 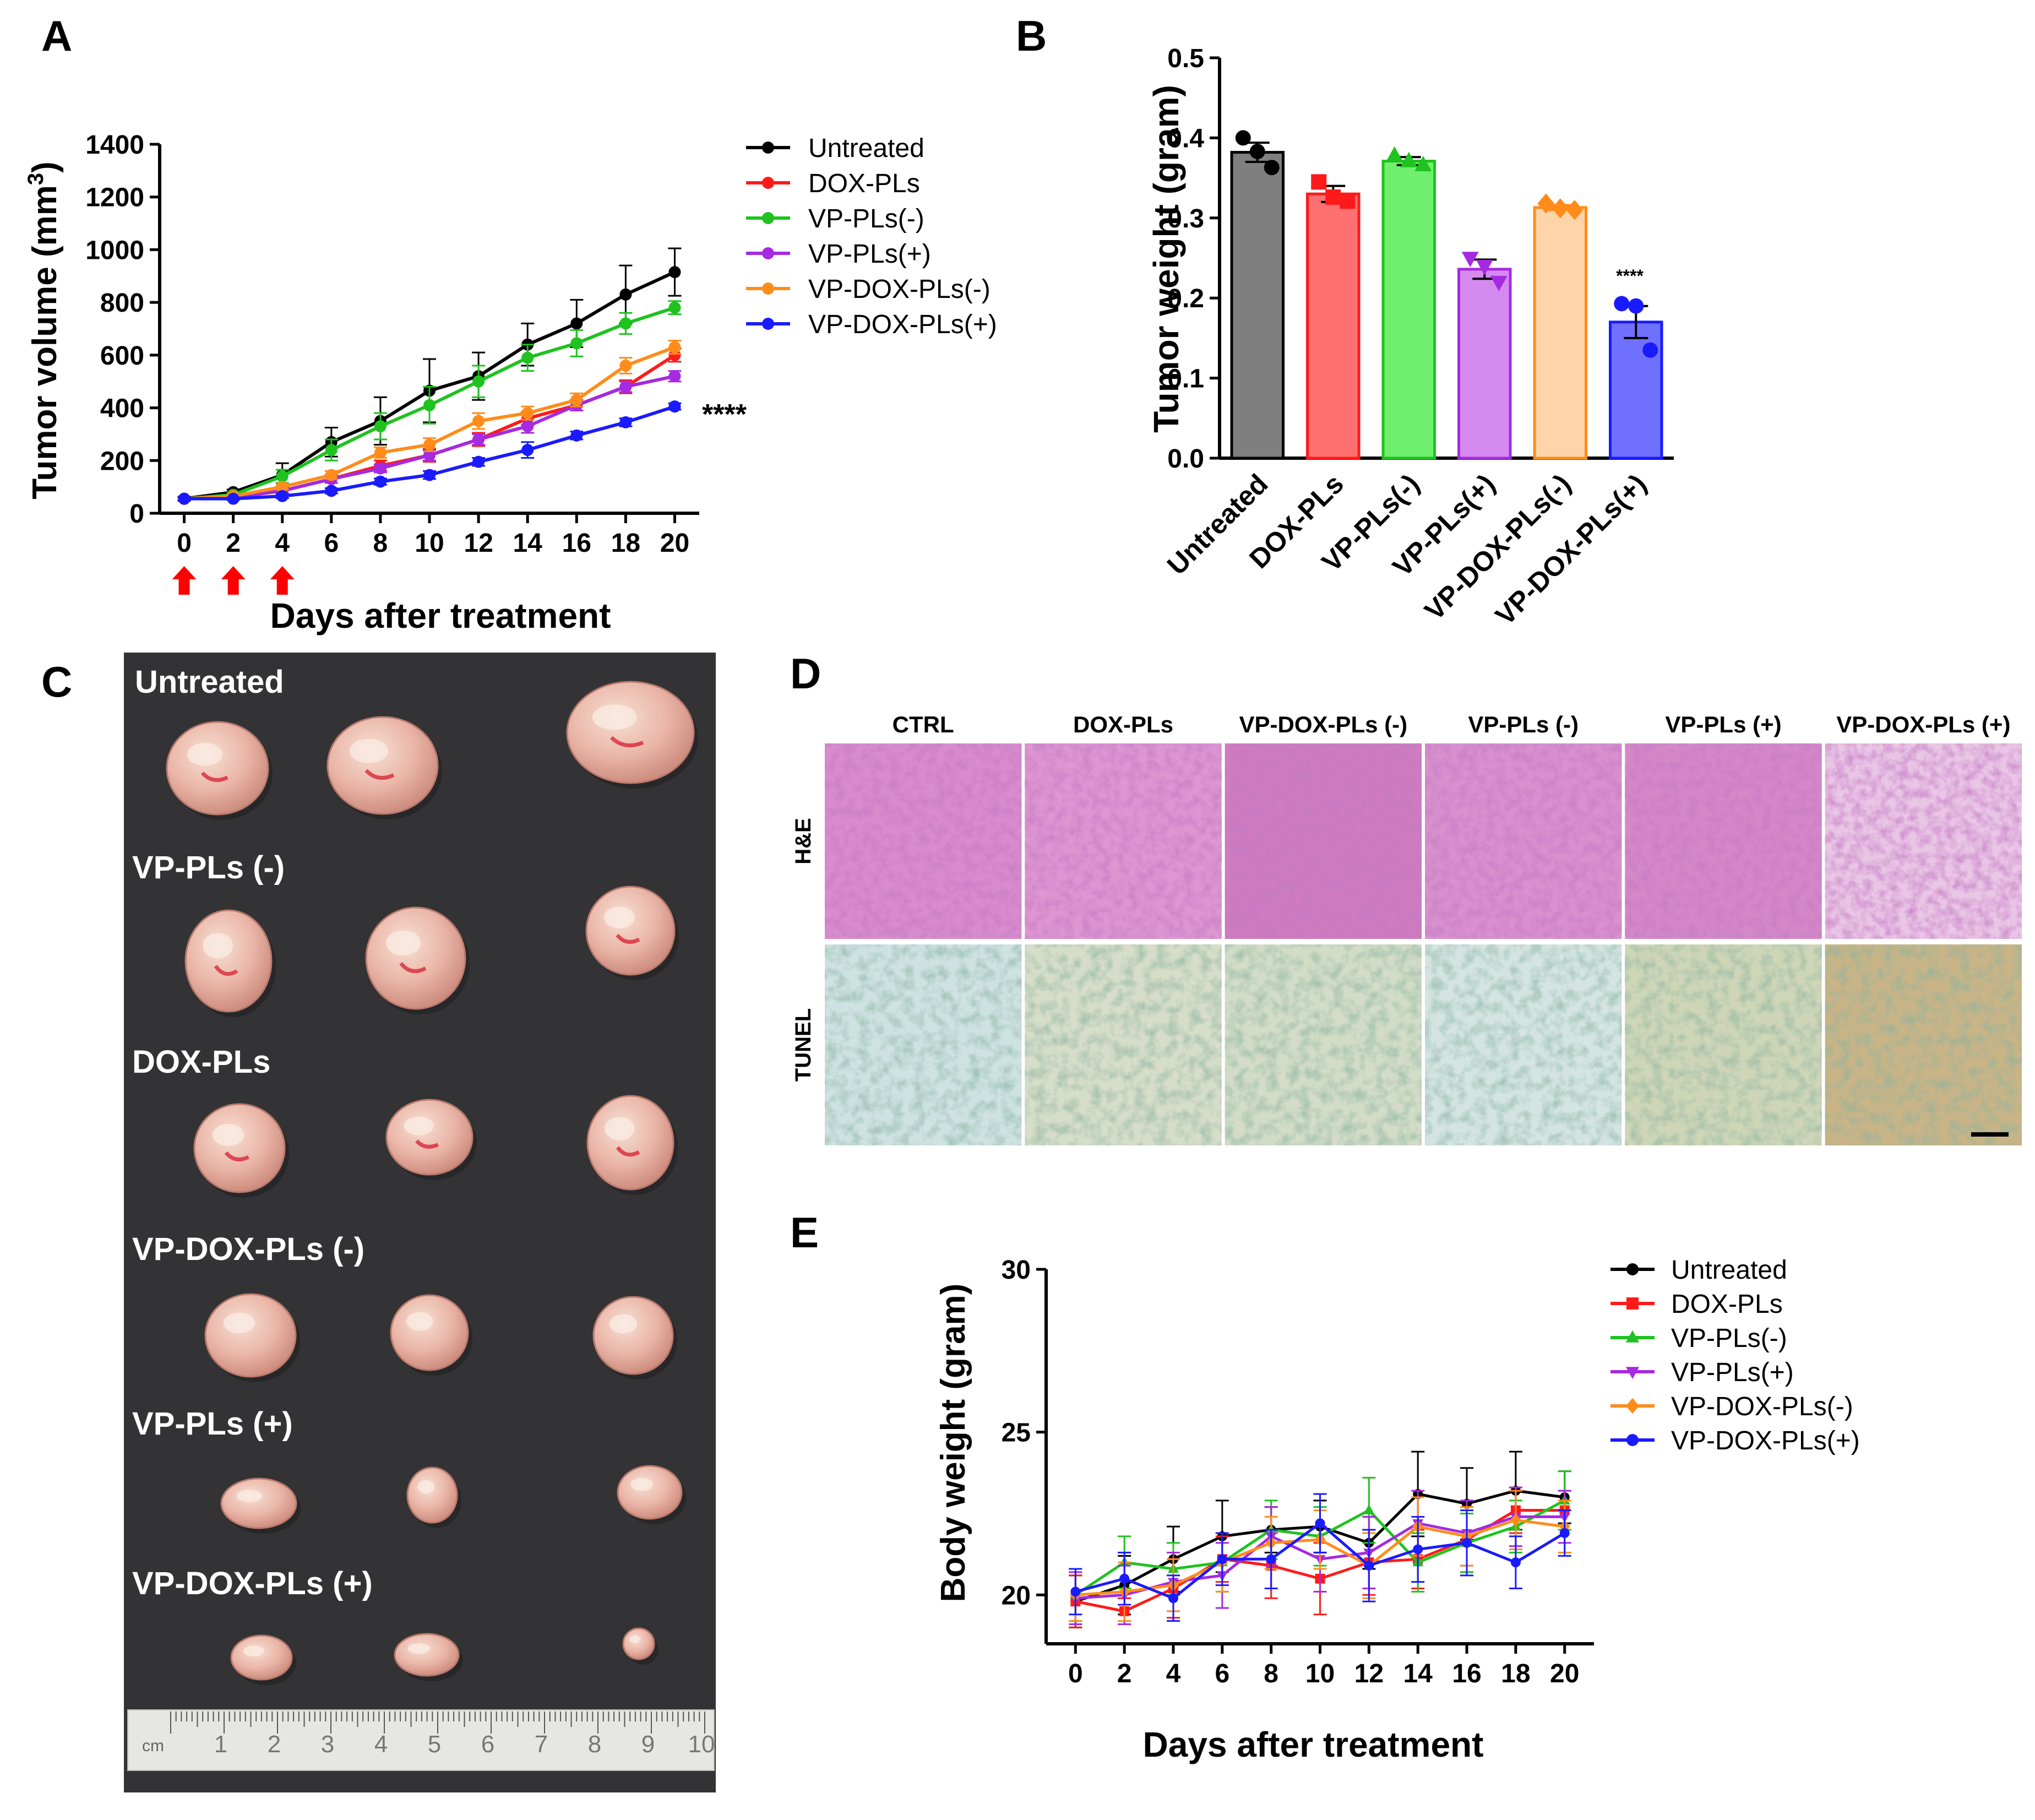 I want to click on panel-a-xlabel: Days after treatment, so click(x=441, y=615).